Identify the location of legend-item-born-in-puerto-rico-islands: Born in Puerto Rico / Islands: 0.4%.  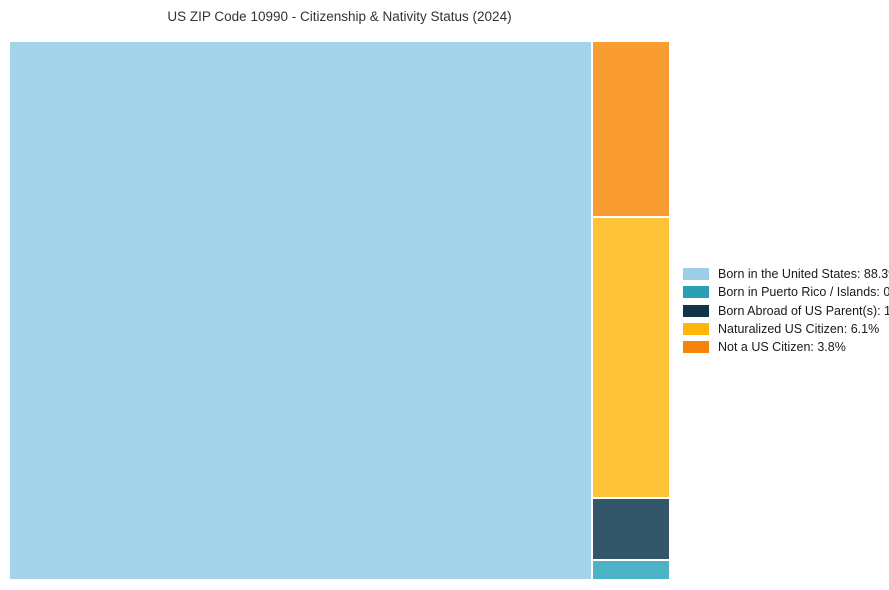
(786, 292).